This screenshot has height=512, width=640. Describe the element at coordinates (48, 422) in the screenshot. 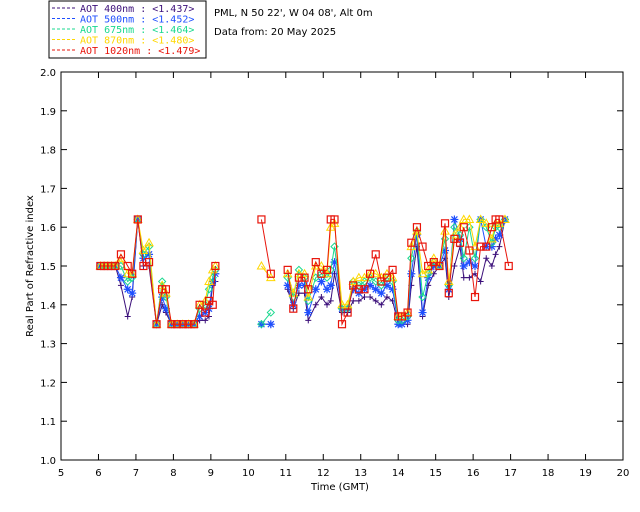

I see `y-tick-label: 1.1` at that location.